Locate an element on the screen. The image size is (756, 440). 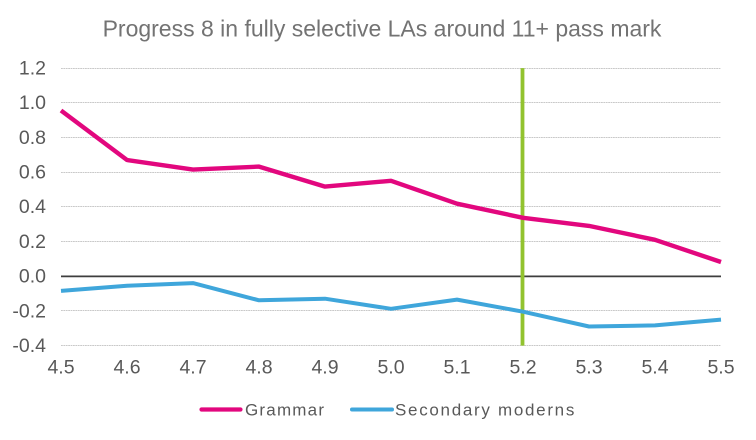
svg-text: 5.0 is located at coordinates (390, 368).